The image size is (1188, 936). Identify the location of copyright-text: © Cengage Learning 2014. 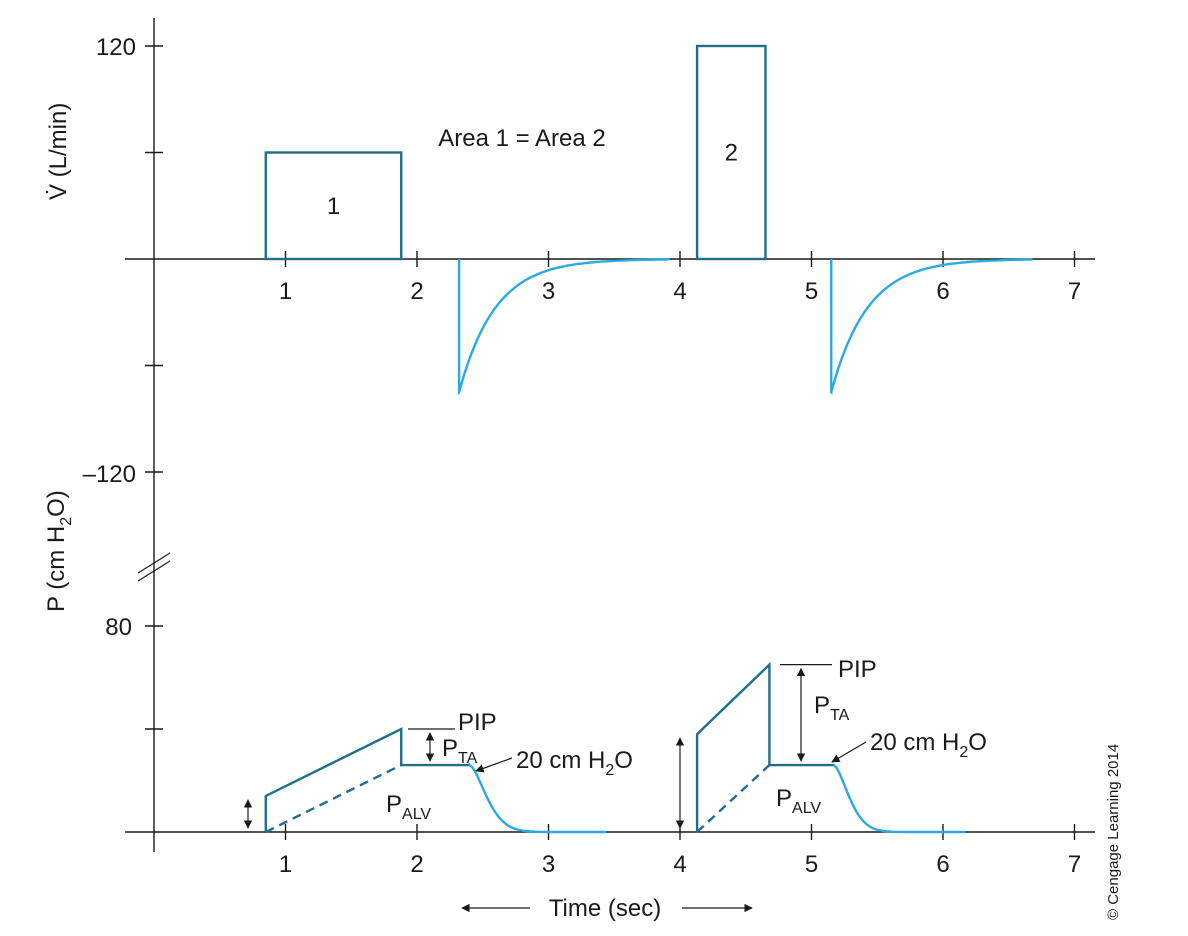
(1113, 832).